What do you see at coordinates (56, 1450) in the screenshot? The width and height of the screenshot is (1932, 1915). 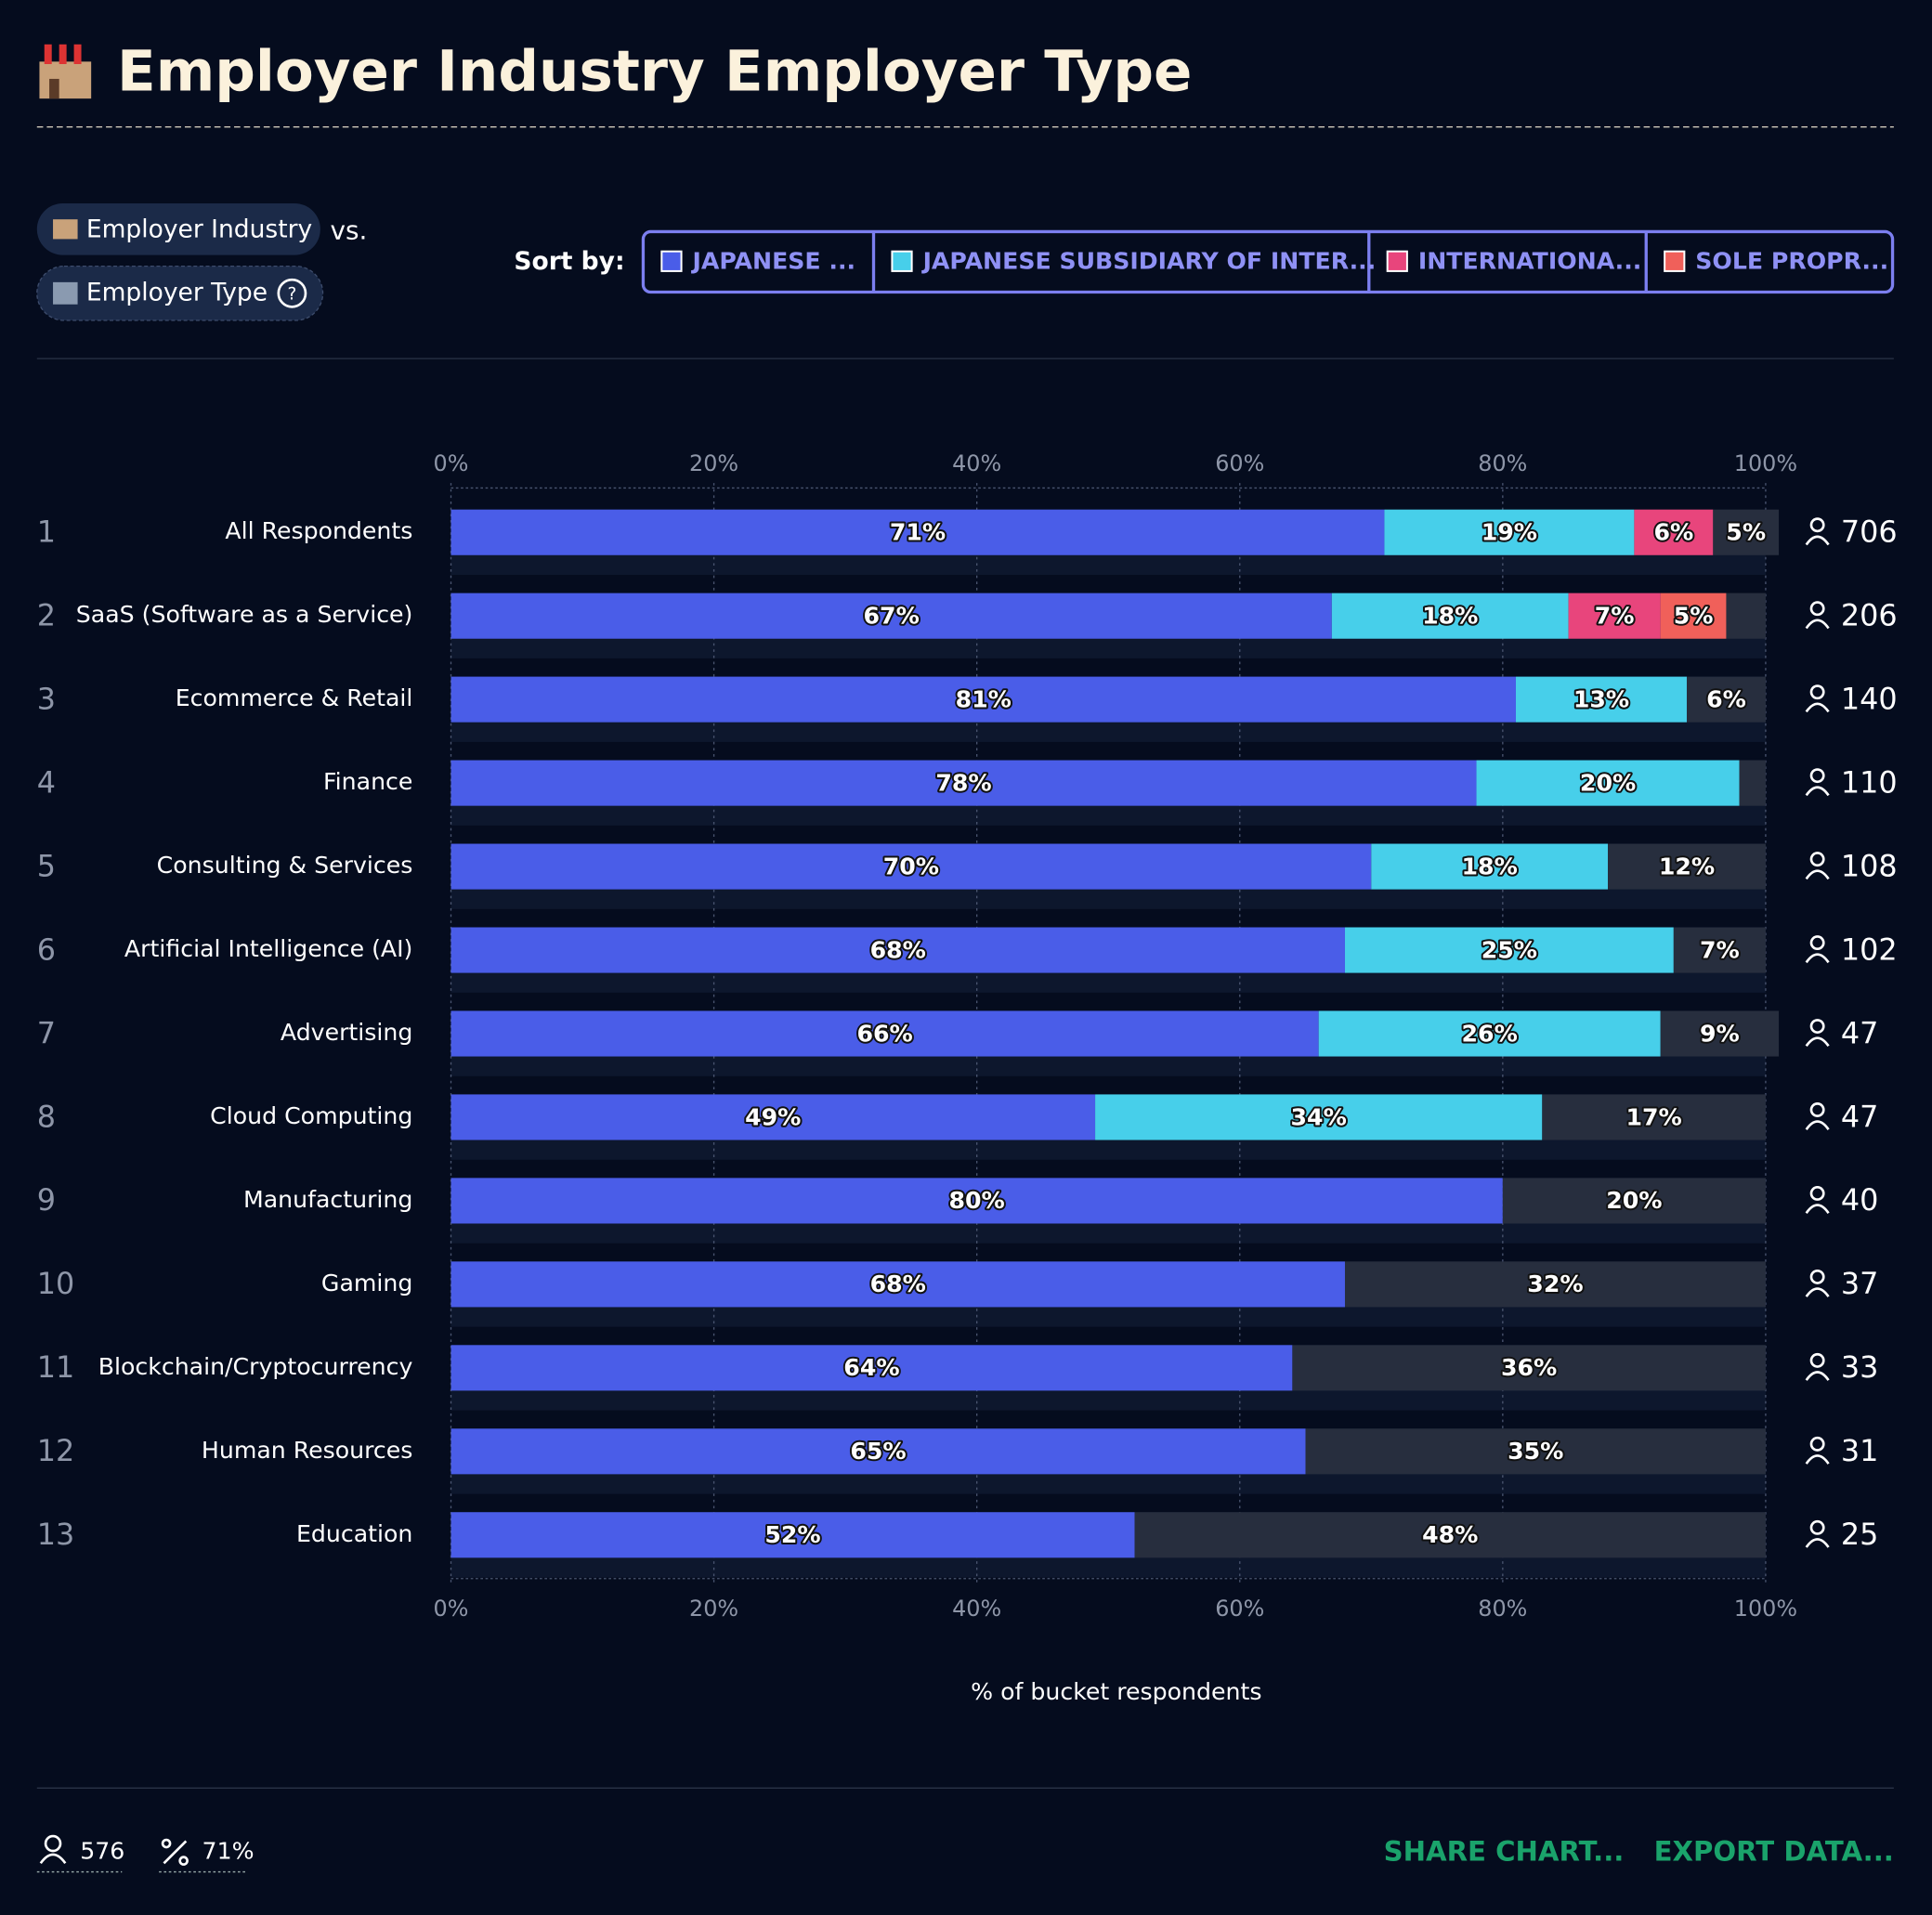 I see `row-number: 12` at bounding box center [56, 1450].